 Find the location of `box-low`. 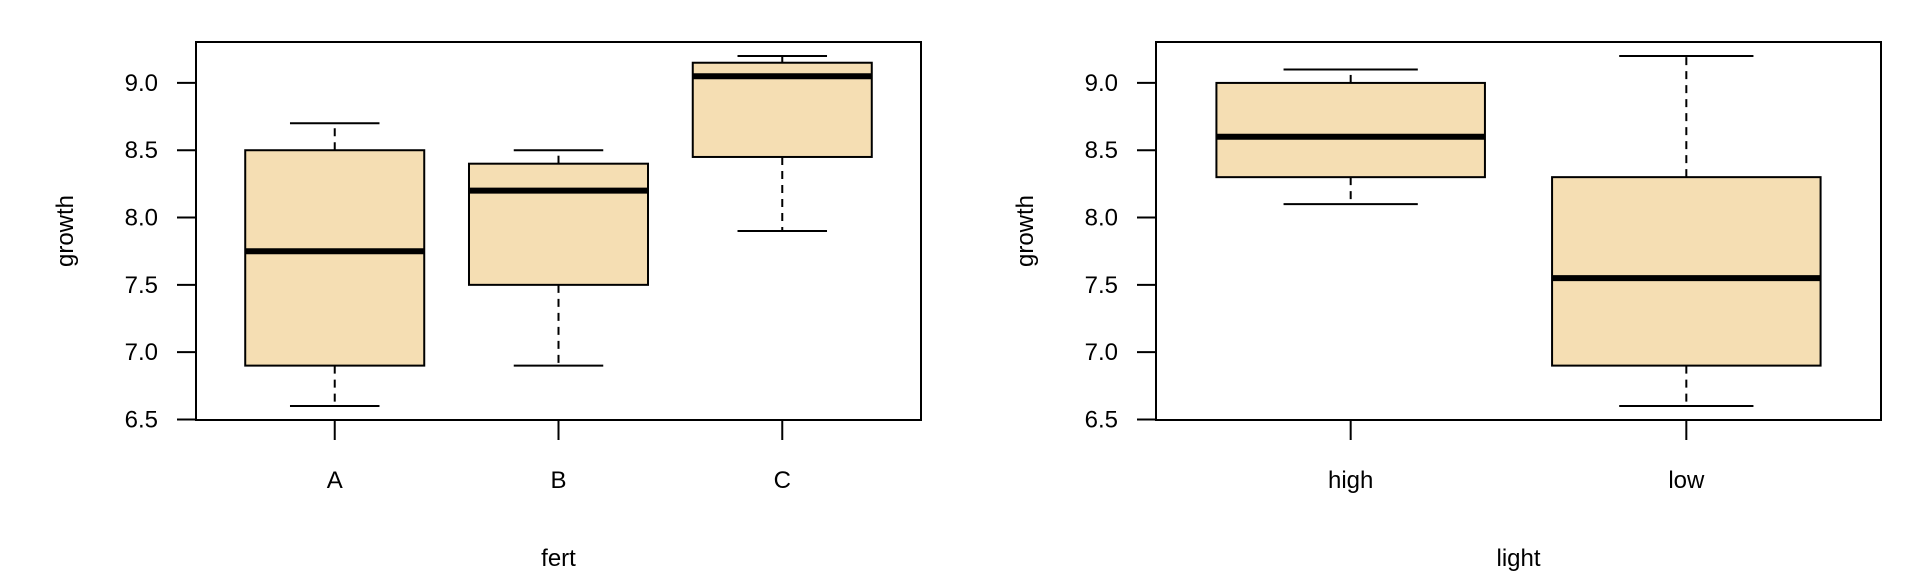

box-low is located at coordinates (1686, 231).